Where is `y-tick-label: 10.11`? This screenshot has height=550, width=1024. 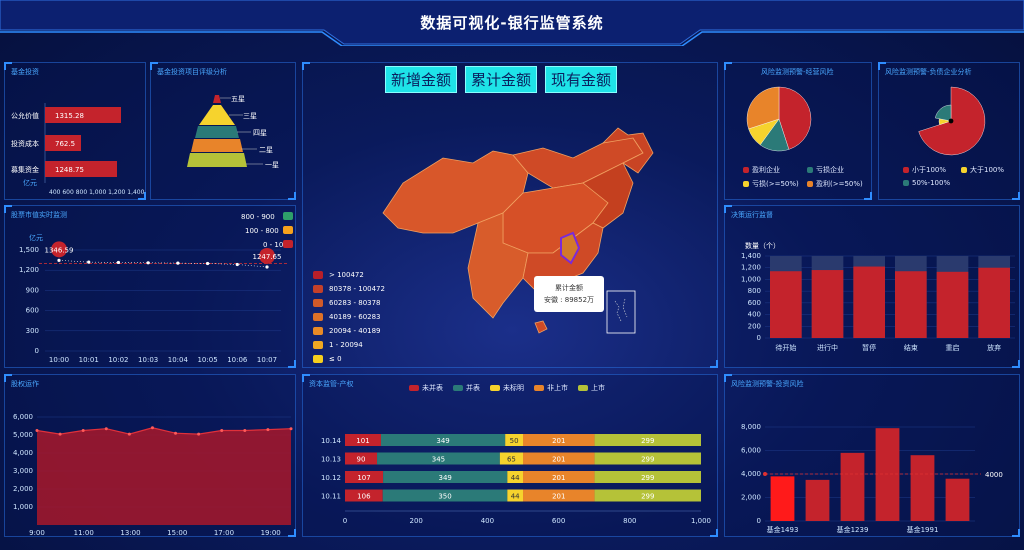
y-tick-label: 10.11 is located at coordinates (331, 497).